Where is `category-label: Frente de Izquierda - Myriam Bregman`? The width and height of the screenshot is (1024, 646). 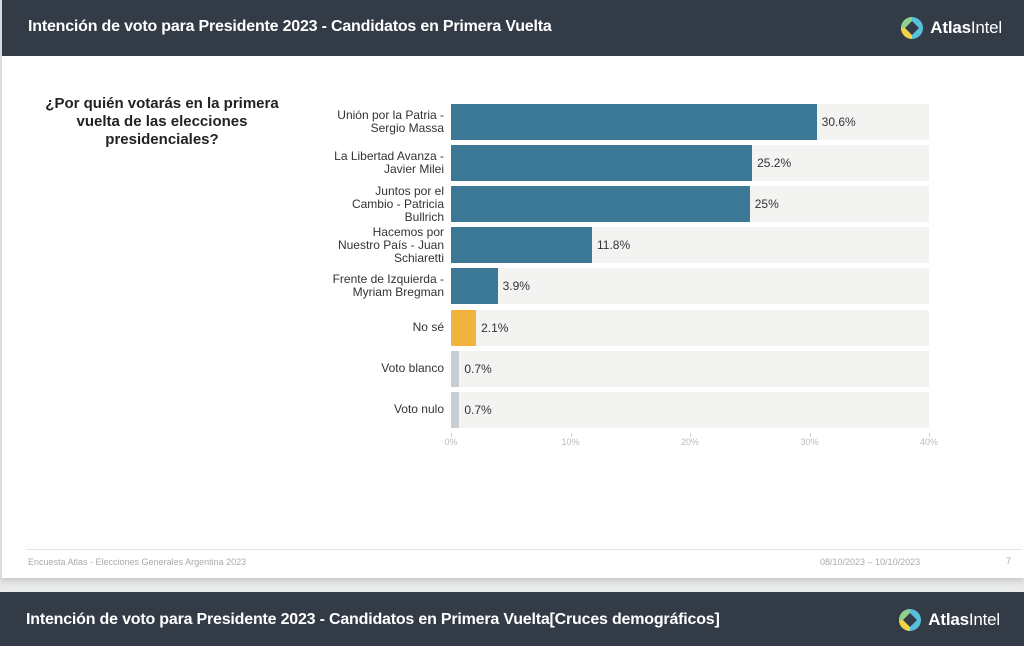
category-label: Frente de Izquierda - Myriam Bregman is located at coordinates (388, 286).